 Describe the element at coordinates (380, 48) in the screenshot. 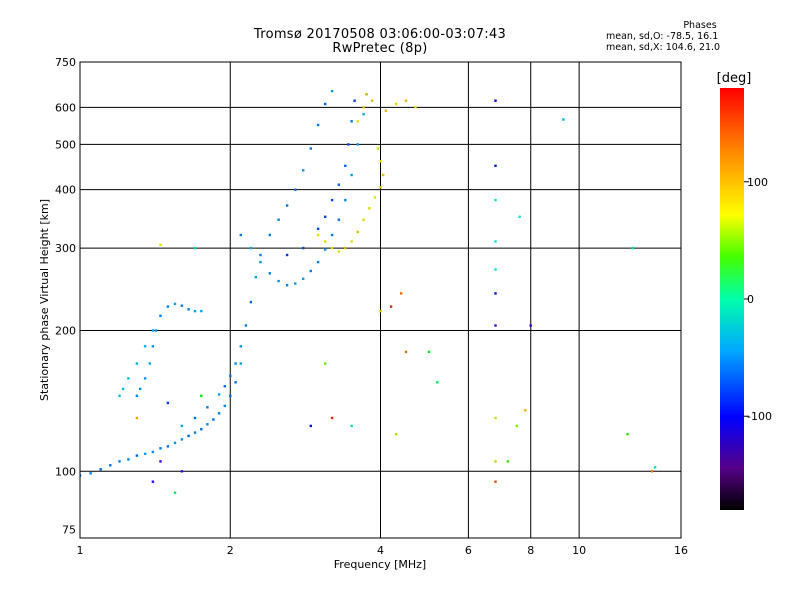

I see `chart-subtitle: RwPretec (8p)` at that location.